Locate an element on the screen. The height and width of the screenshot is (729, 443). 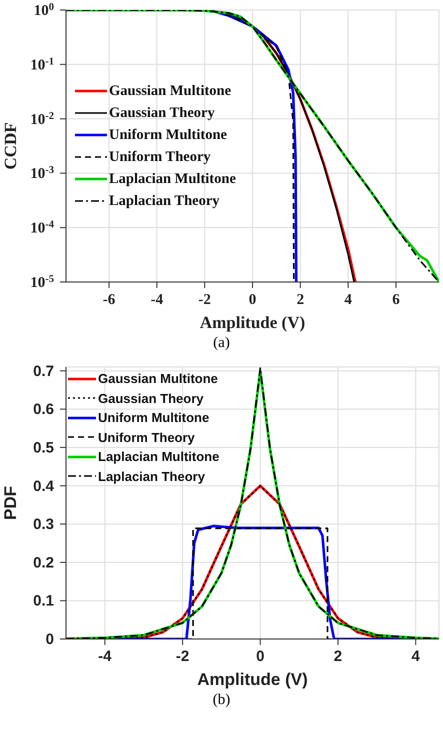
y-tick-label: 10$^{-1}$ is located at coordinates (42, 65).